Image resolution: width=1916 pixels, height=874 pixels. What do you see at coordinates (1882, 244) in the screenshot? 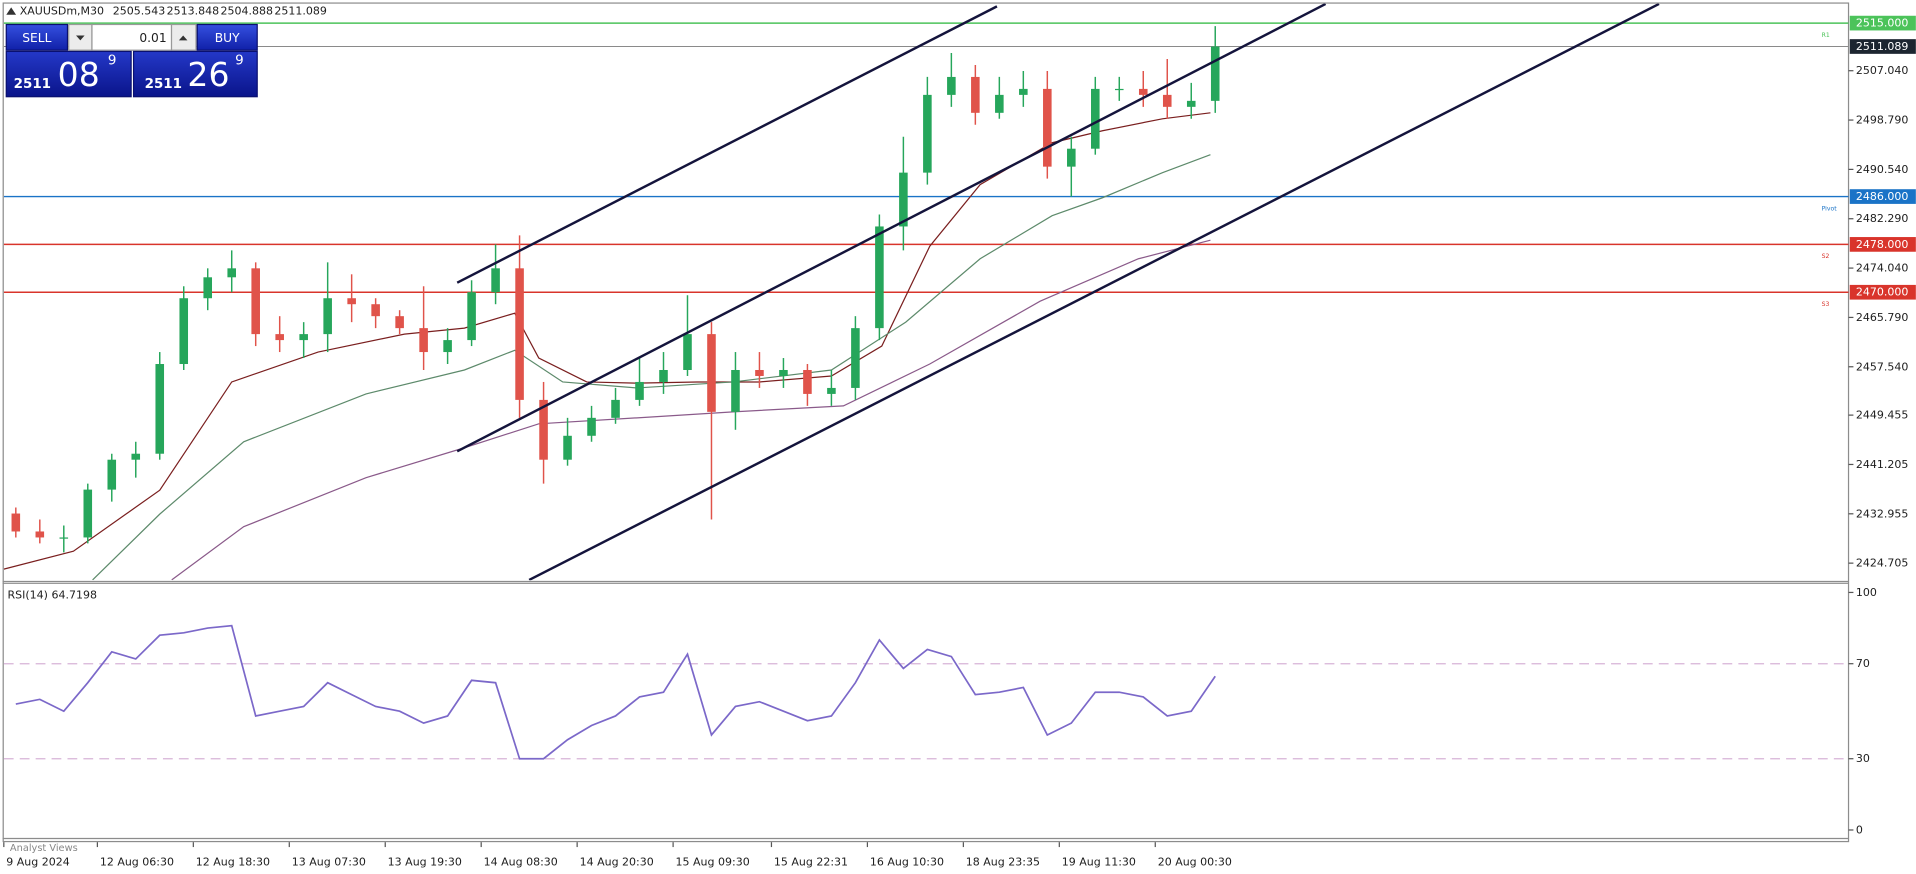
I see `level-label: 2478.000` at bounding box center [1882, 244].